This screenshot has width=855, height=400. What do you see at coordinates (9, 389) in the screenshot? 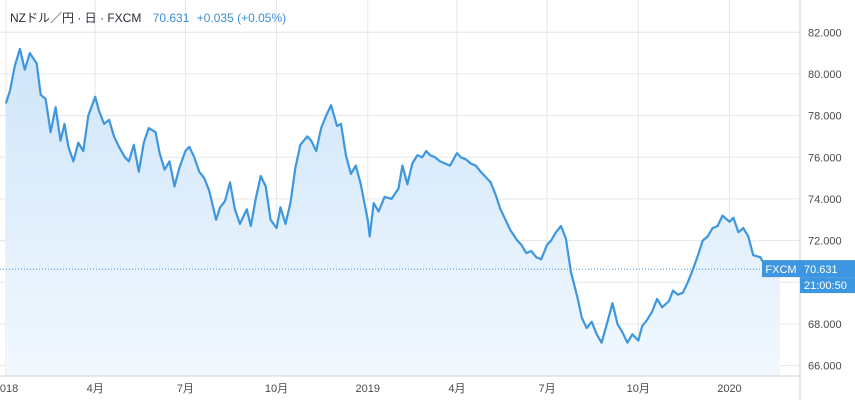
I see `x-tick-label: 2018` at bounding box center [9, 389].